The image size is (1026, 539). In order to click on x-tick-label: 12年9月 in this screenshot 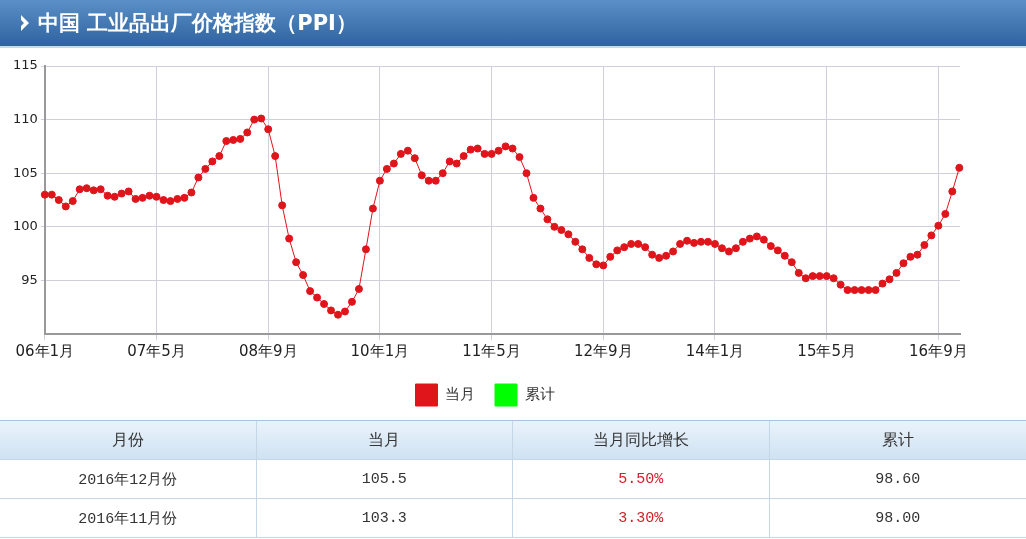, I will do `click(603, 350)`.